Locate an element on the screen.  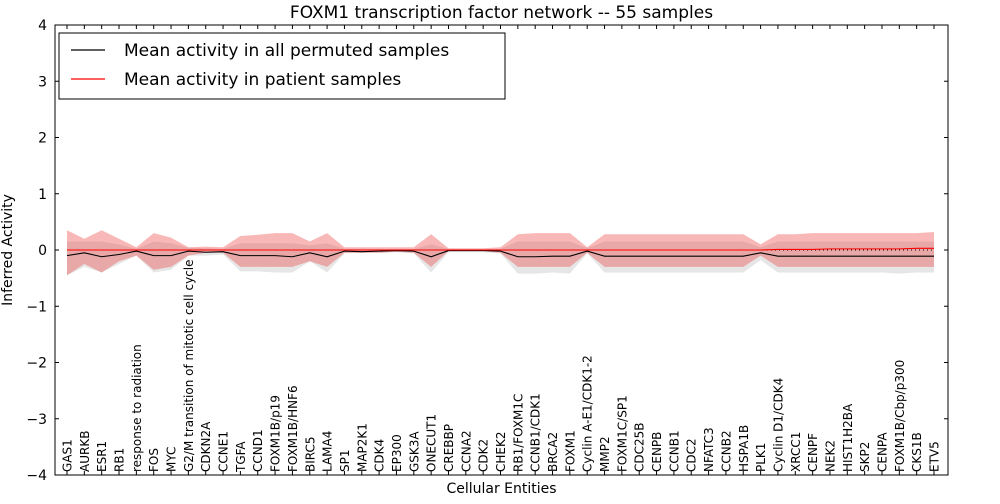
x-tick-label: NFATC3 is located at coordinates (709, 449).